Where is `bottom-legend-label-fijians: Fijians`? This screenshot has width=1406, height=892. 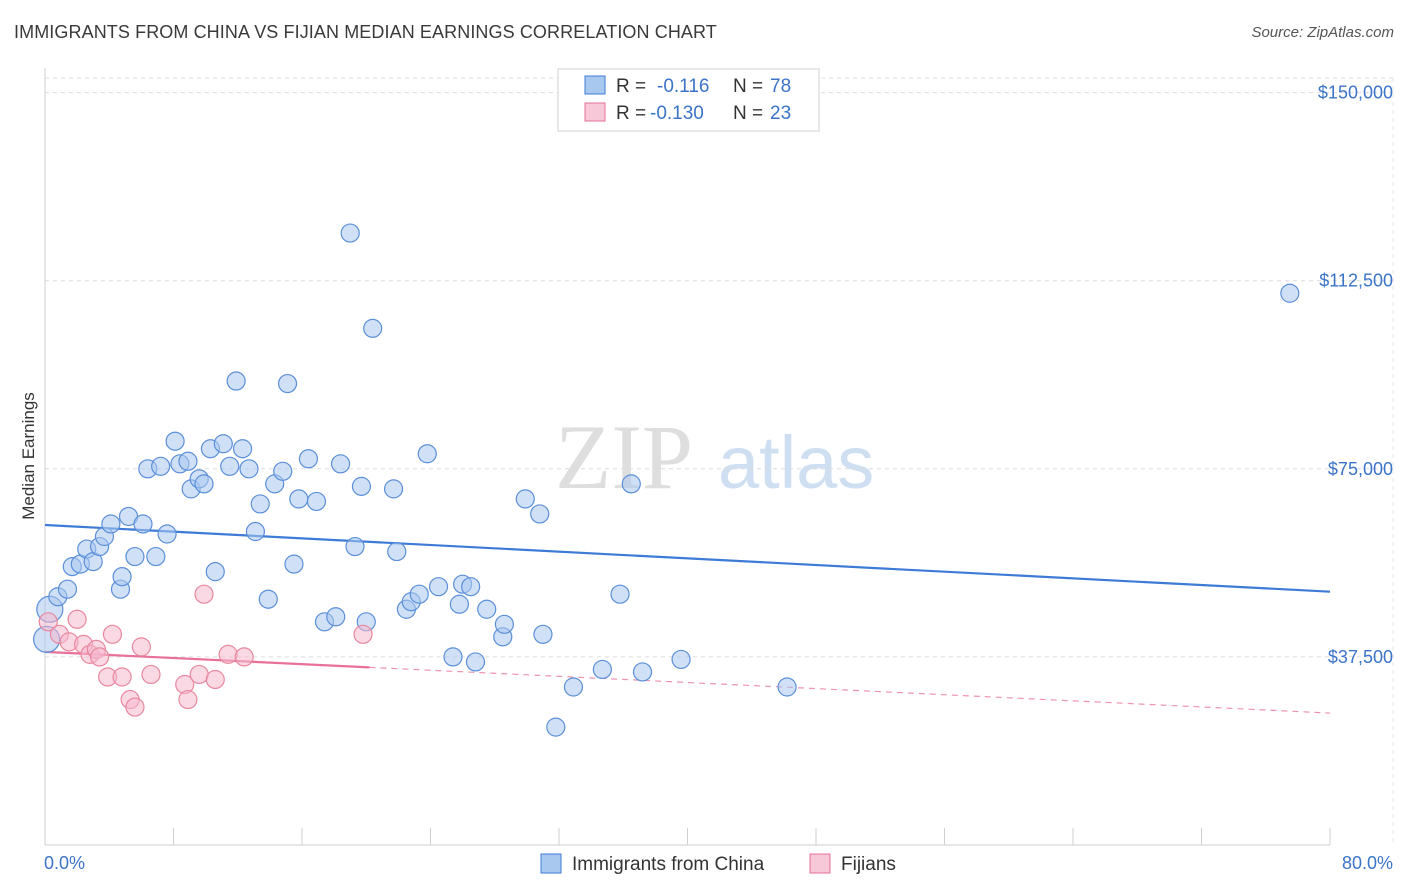 bottom-legend-label-fijians: Fijians is located at coordinates (868, 864).